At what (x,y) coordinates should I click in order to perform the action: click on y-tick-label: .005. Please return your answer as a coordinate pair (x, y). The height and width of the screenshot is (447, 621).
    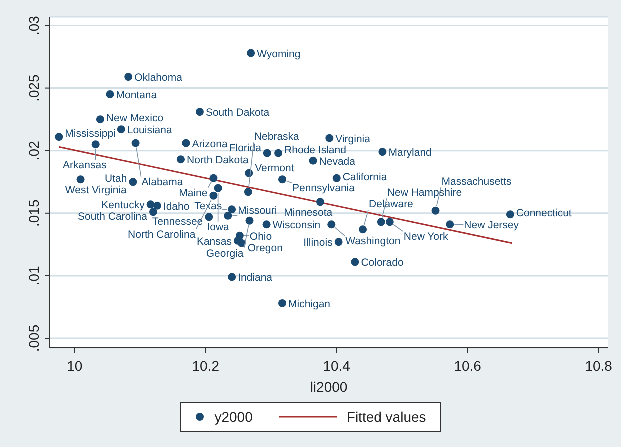
    Looking at the image, I should click on (34, 338).